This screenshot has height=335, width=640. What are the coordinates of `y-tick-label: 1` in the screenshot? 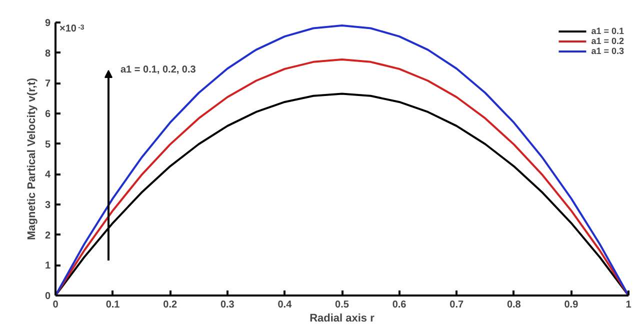 It's located at (47, 266).